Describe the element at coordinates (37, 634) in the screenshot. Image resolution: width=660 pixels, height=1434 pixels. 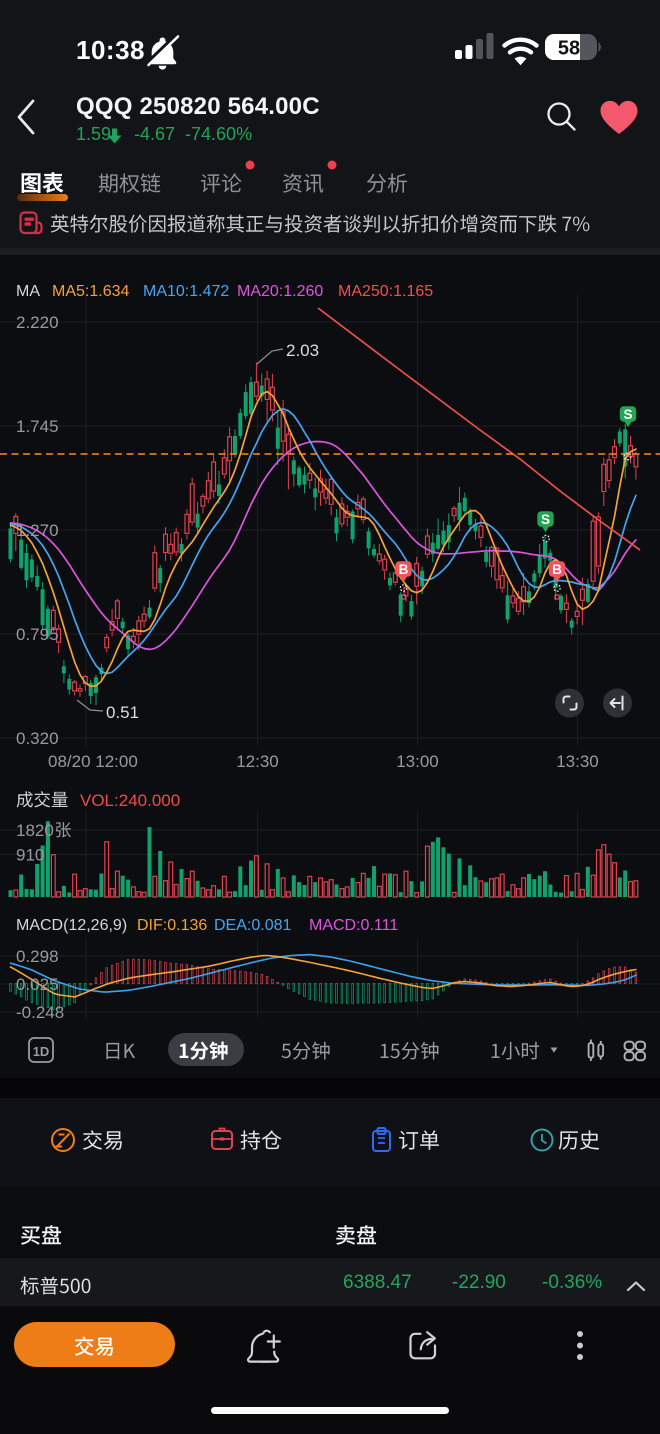
I see `svg-text: 0.795` at that location.